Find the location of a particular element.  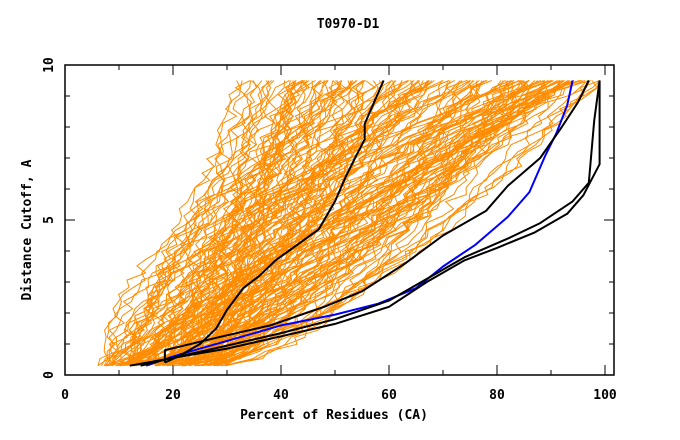

y-tick-label: 5 is located at coordinates (49, 220).